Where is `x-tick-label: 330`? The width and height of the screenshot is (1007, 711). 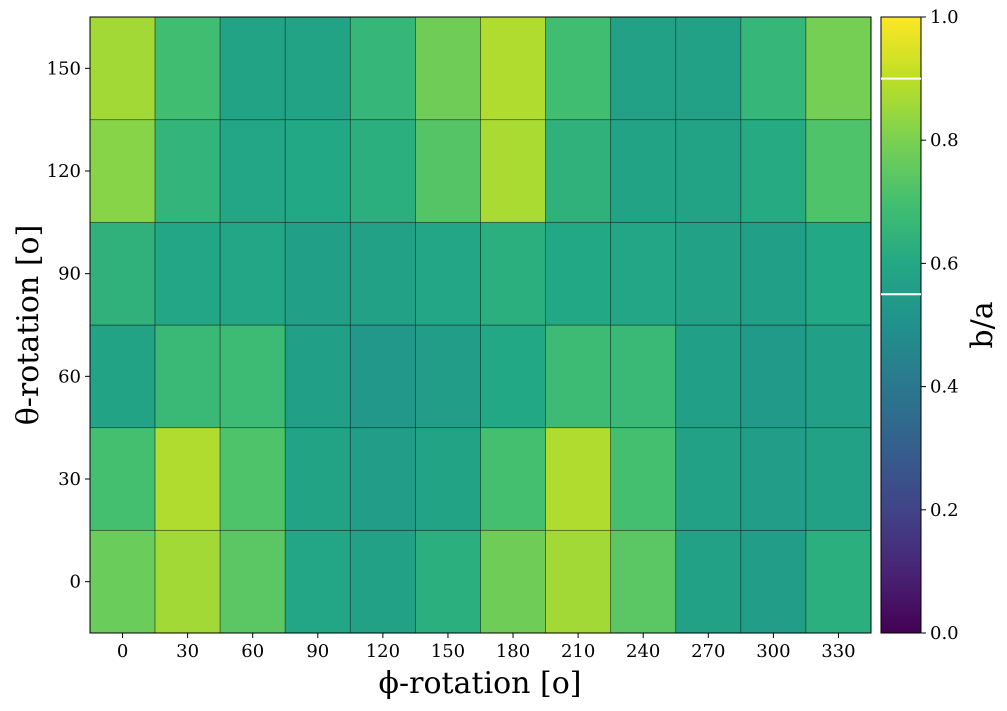 x-tick-label: 330 is located at coordinates (838, 651).